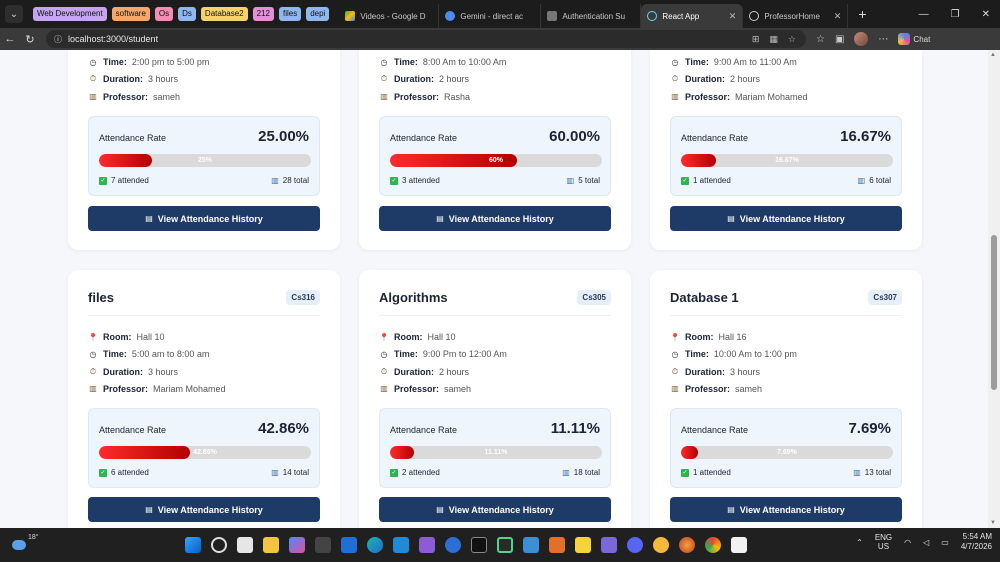  Describe the element at coordinates (945, 542) in the screenshot. I see `battery-icon: ▭` at that location.